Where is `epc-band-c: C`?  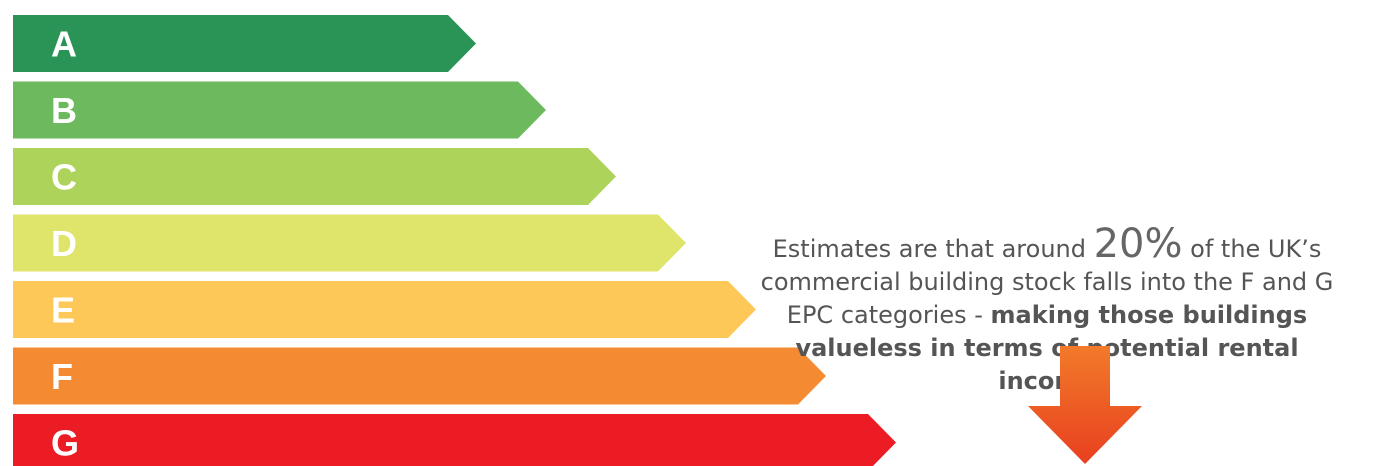
epc-band-c: C is located at coordinates (314, 176).